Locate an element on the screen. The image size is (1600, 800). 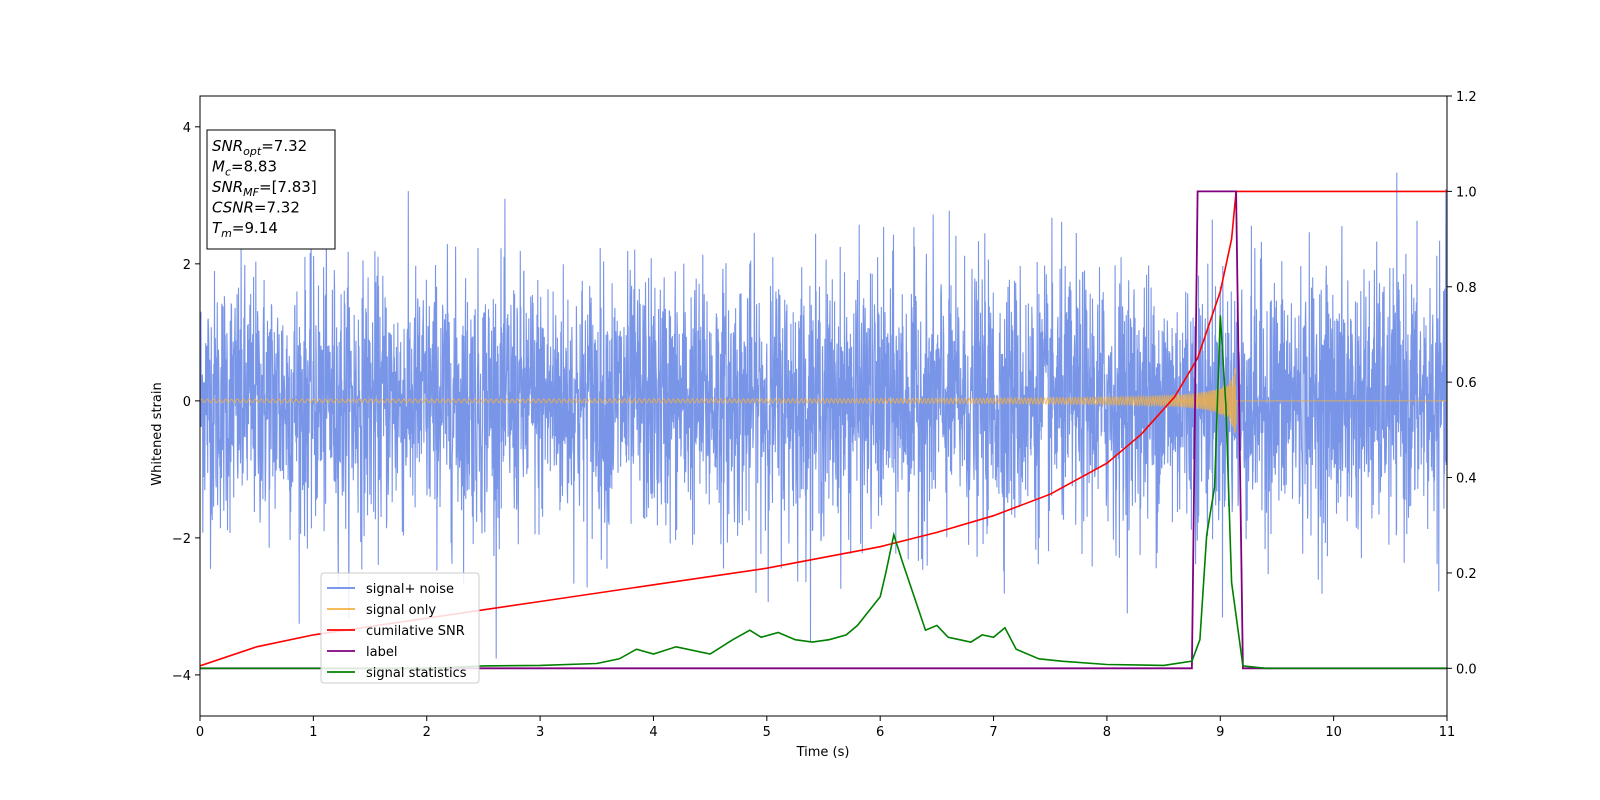
y2-tick-label: 0.2 is located at coordinates (1466, 574).